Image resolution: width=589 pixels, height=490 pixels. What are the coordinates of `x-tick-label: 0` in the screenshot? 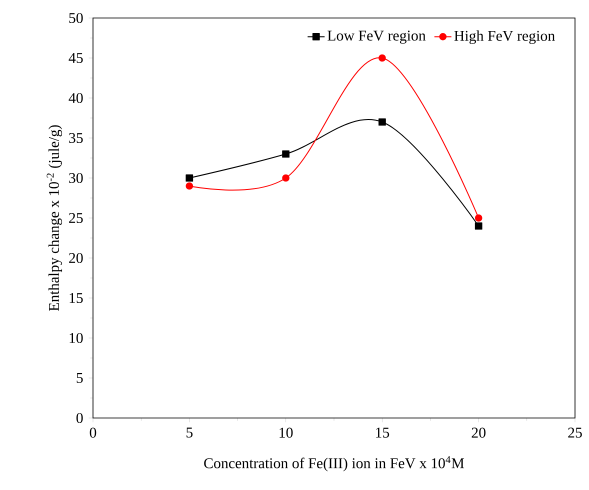 It's located at (93, 433).